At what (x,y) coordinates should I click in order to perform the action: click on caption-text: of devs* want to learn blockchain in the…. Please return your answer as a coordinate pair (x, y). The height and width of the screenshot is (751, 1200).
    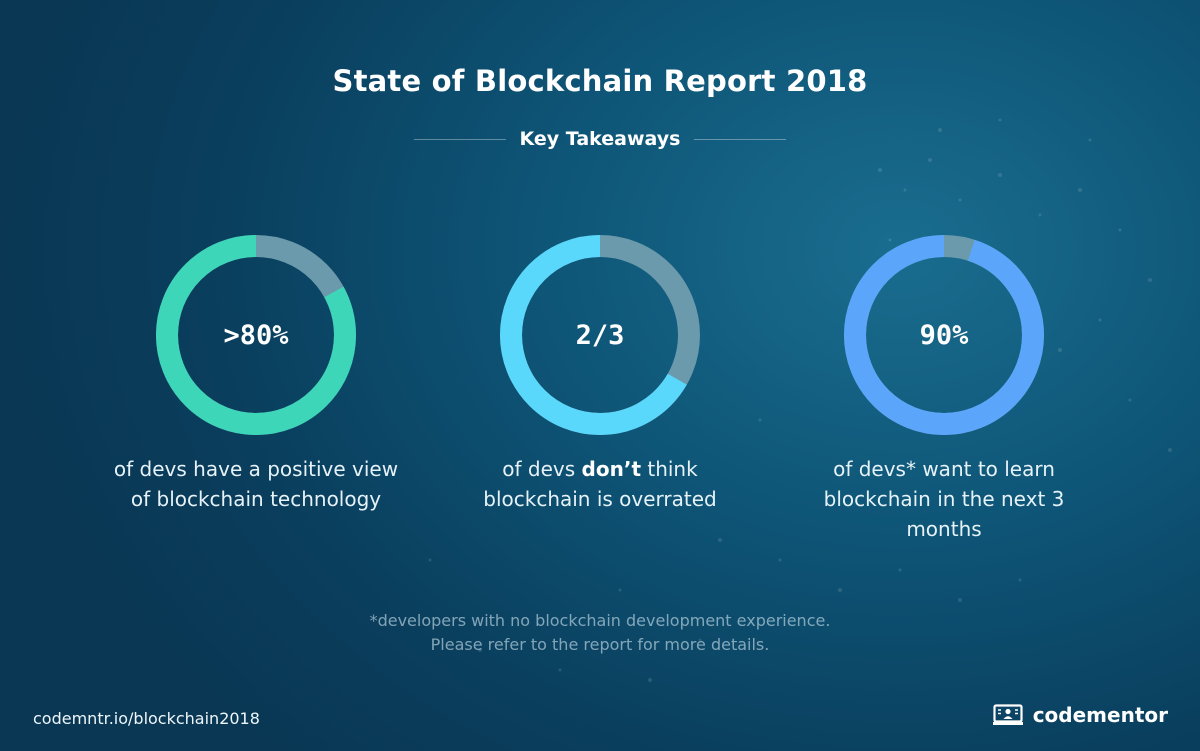
    Looking at the image, I should click on (944, 499).